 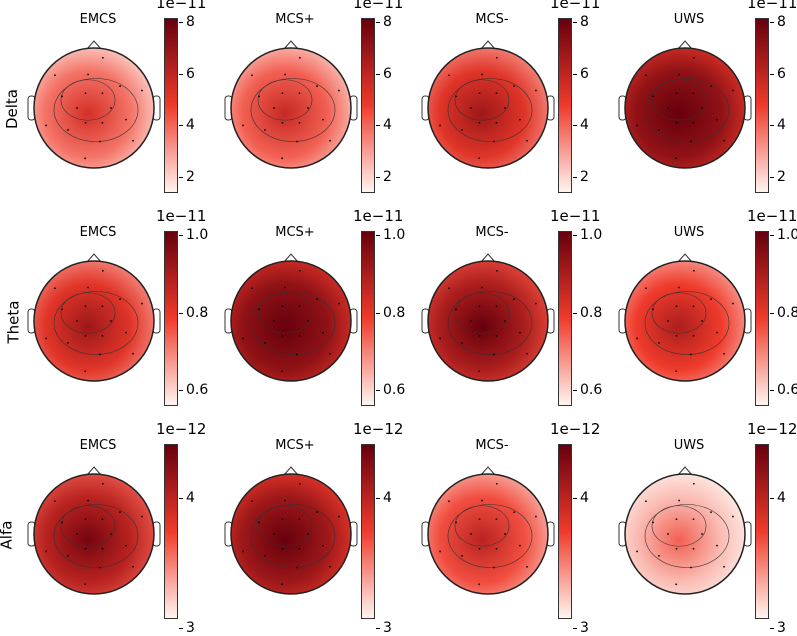 I want to click on colorbar-tick-label: 2, so click(x=783, y=177).